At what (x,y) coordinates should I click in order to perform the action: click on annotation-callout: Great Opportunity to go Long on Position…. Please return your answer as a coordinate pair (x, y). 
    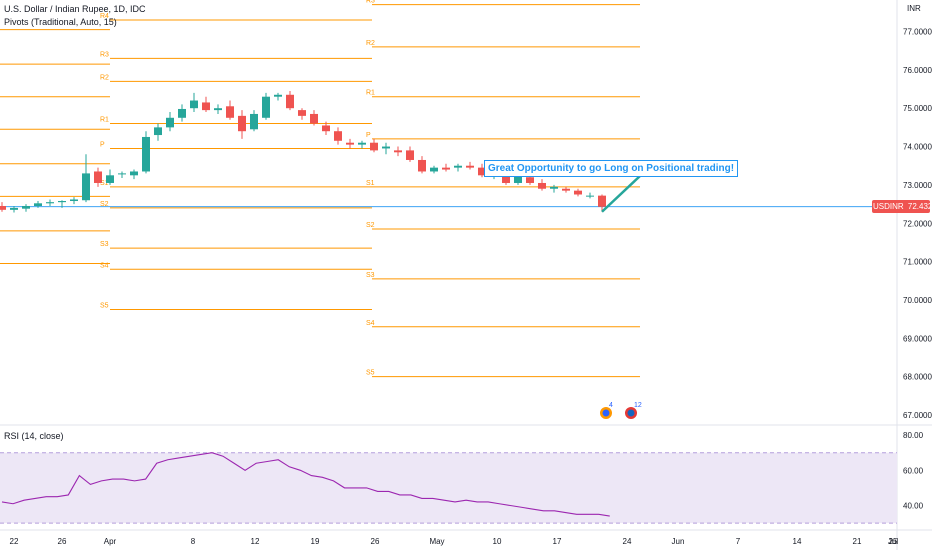
    Looking at the image, I should click on (611, 168).